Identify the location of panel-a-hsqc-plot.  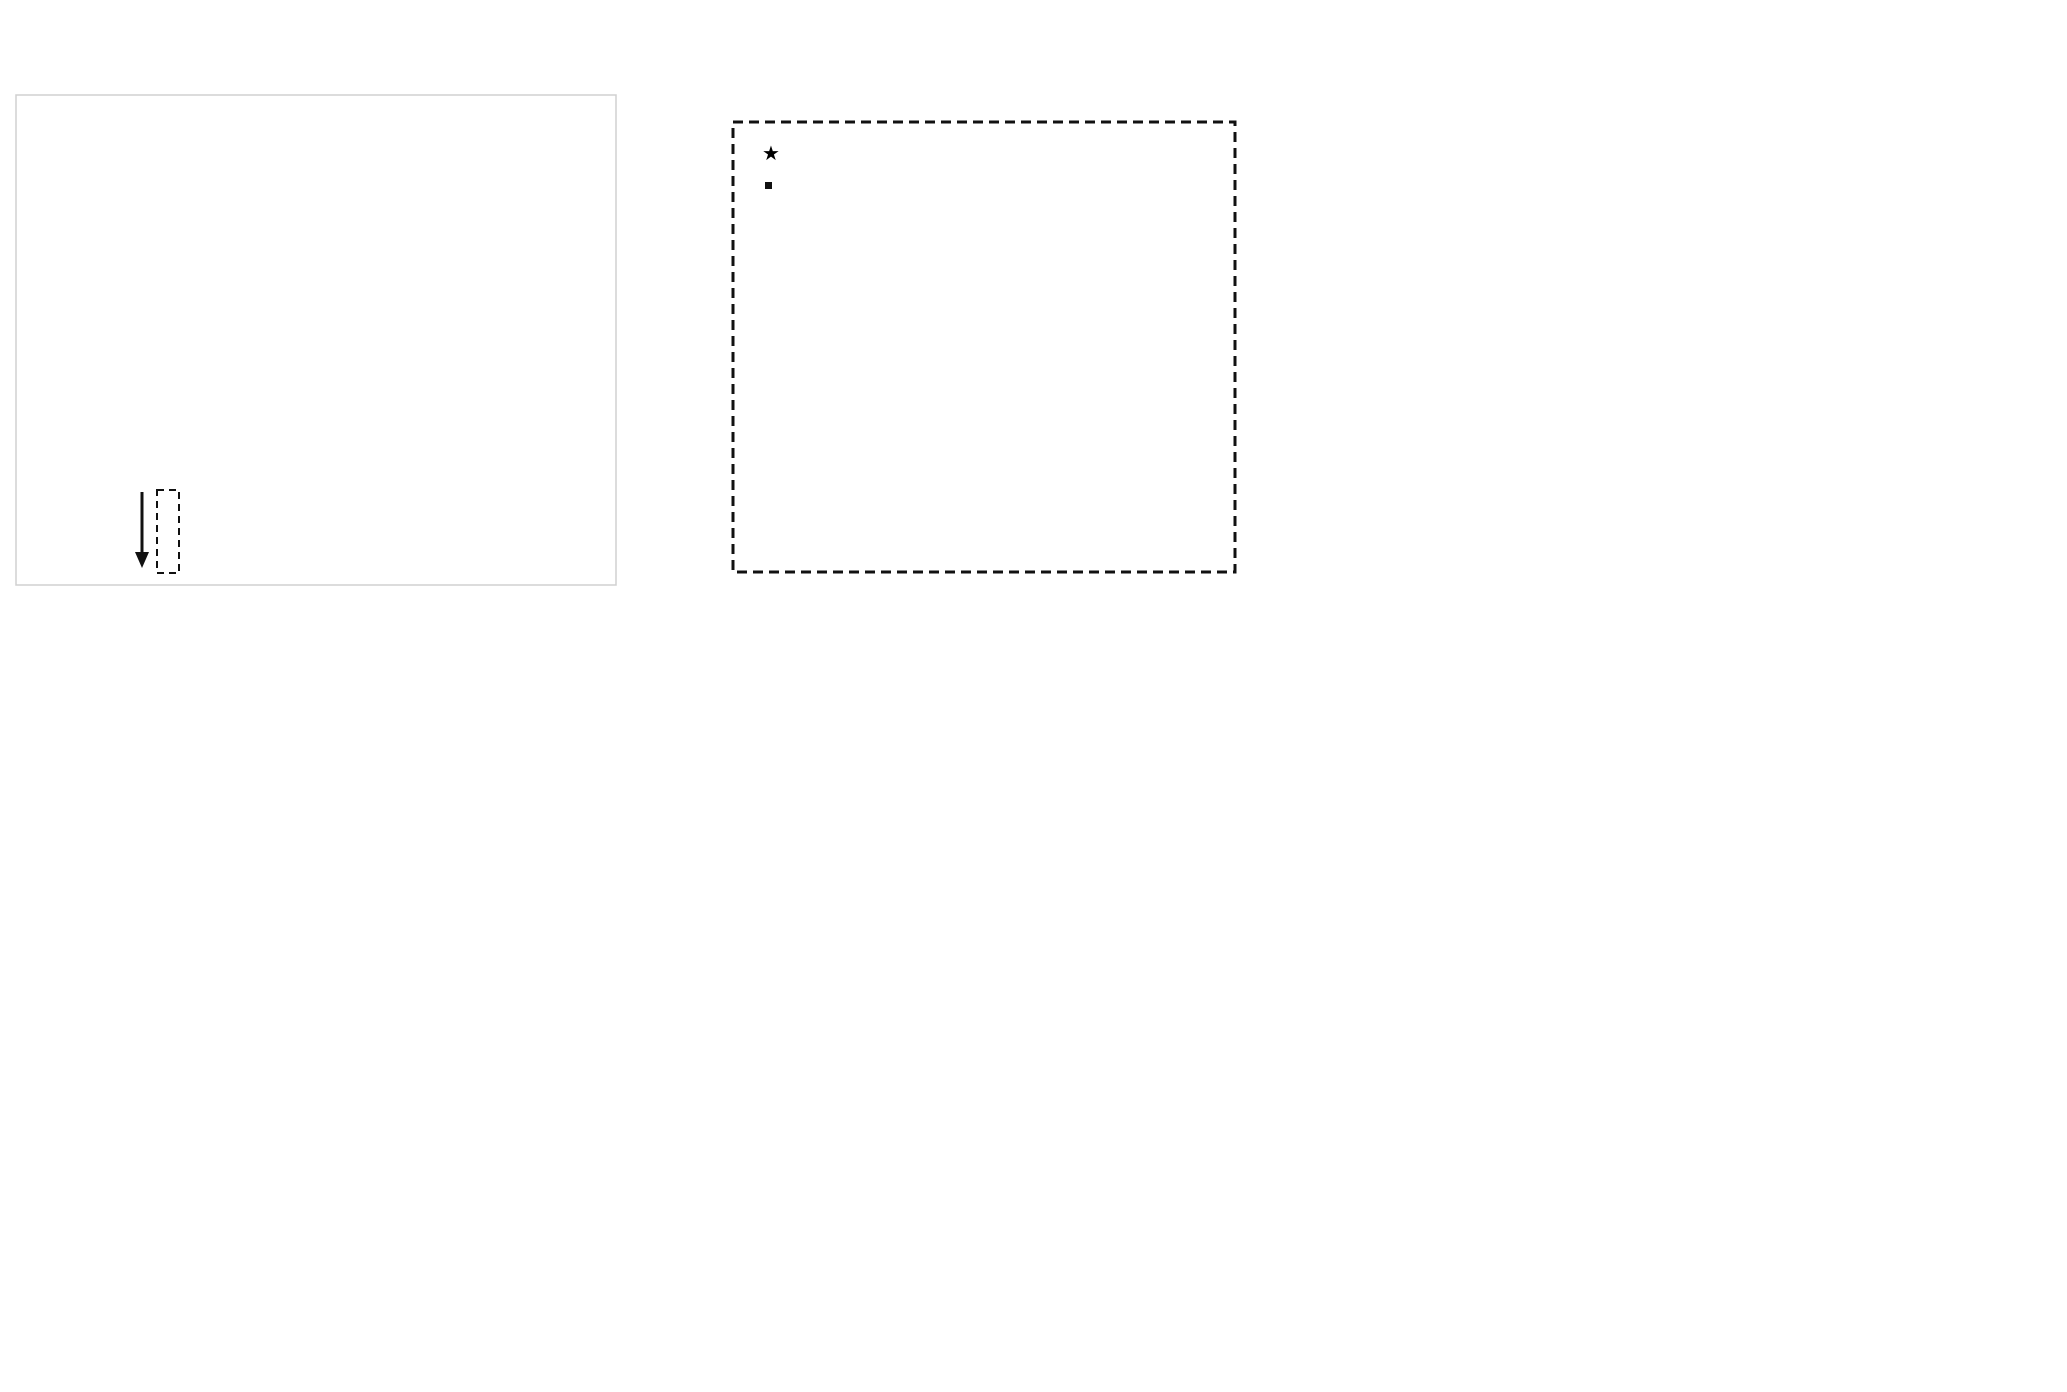
(316, 340).